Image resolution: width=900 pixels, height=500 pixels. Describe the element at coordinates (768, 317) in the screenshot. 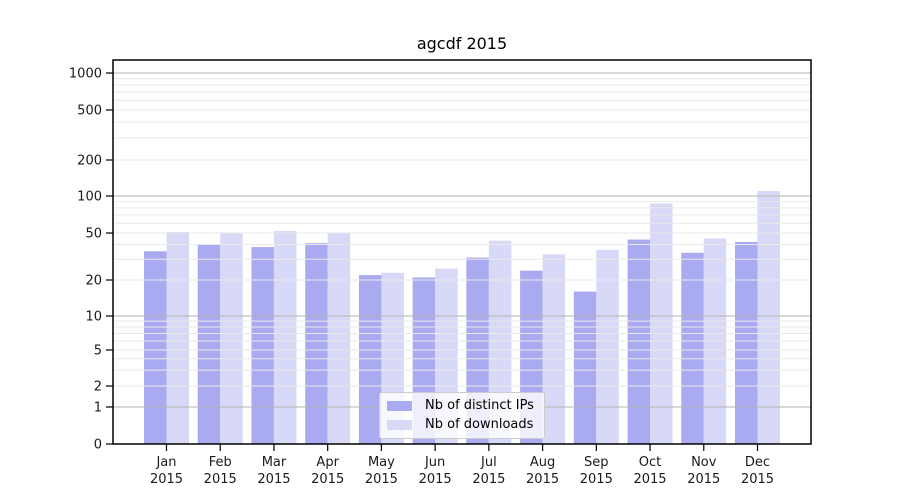

I see `bar-downloads-dec` at that location.